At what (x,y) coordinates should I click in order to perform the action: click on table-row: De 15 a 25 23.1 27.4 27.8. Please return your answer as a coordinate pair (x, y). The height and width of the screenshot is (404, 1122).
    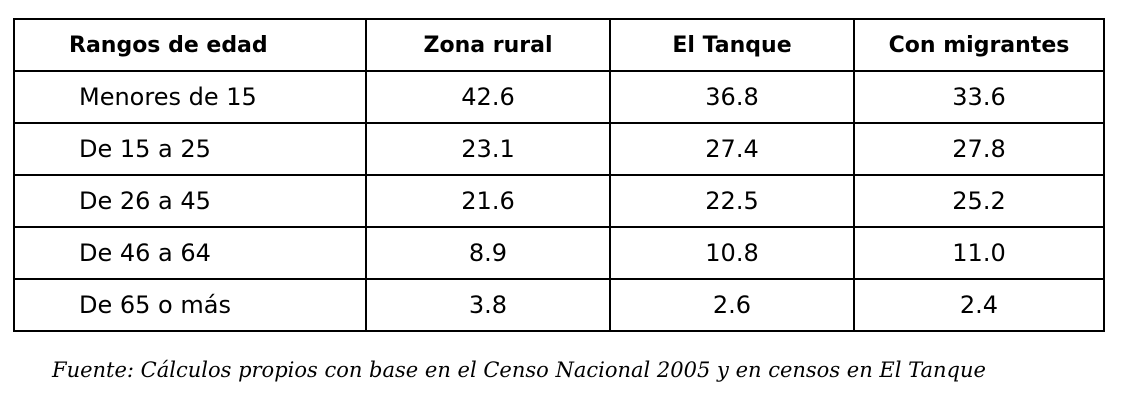
    Looking at the image, I should click on (559, 149).